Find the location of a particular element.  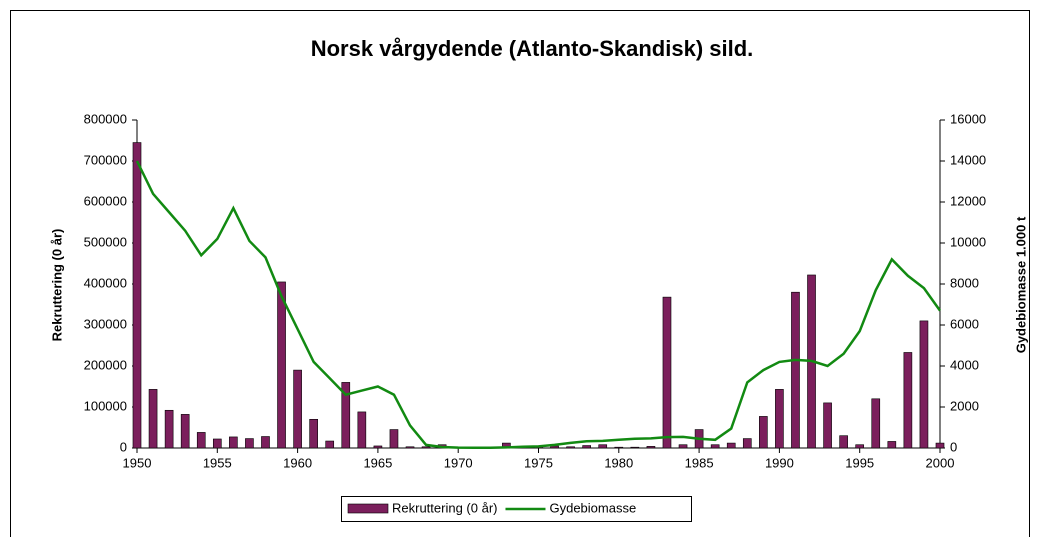

y2-tick-label: 6000 is located at coordinates (964, 323).